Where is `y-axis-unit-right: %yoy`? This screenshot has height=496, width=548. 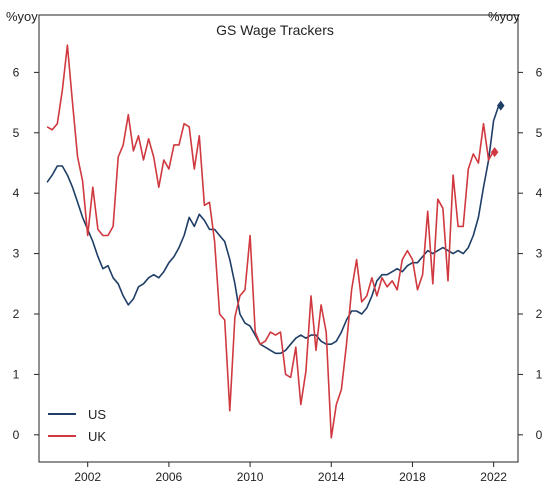
y-axis-unit-right: %yoy is located at coordinates (504, 16).